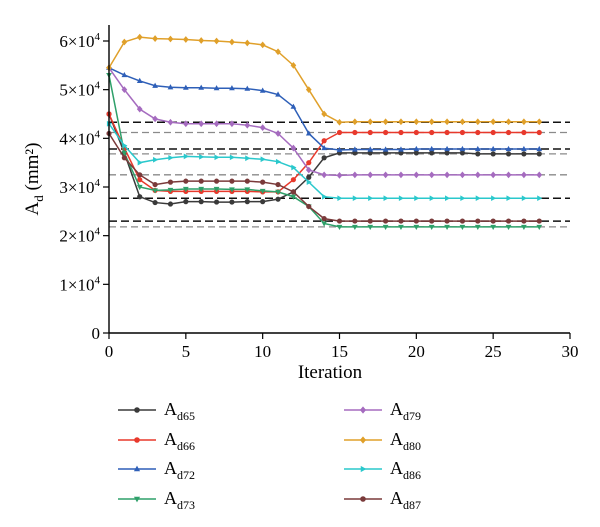 The height and width of the screenshot is (527, 600). Describe the element at coordinates (405, 411) in the screenshot. I see `legend-label-d79: Ad79` at that location.